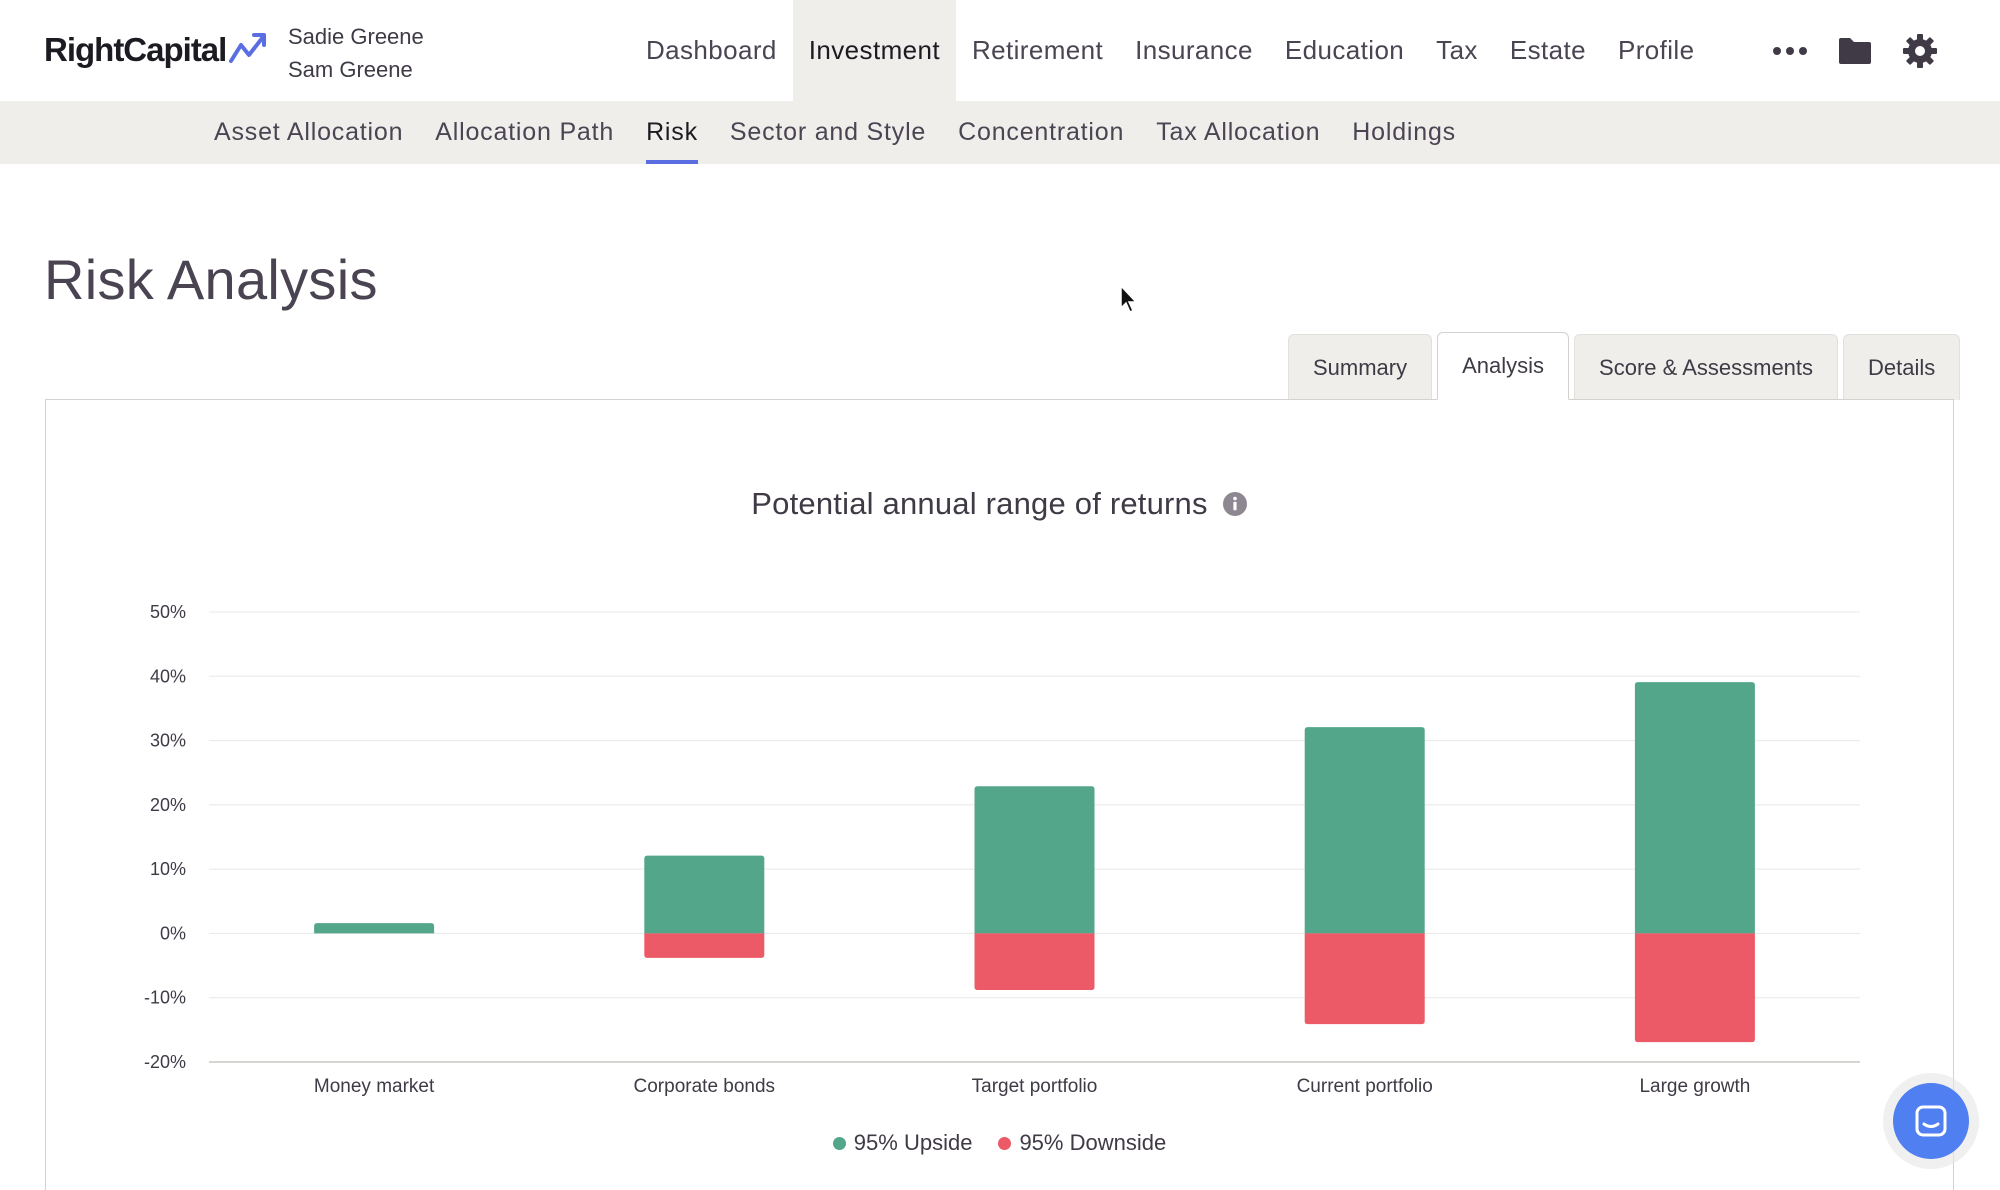 Image resolution: width=2000 pixels, height=1190 pixels. What do you see at coordinates (1037, 50) in the screenshot?
I see `main-nav-retirement: Retirement` at bounding box center [1037, 50].